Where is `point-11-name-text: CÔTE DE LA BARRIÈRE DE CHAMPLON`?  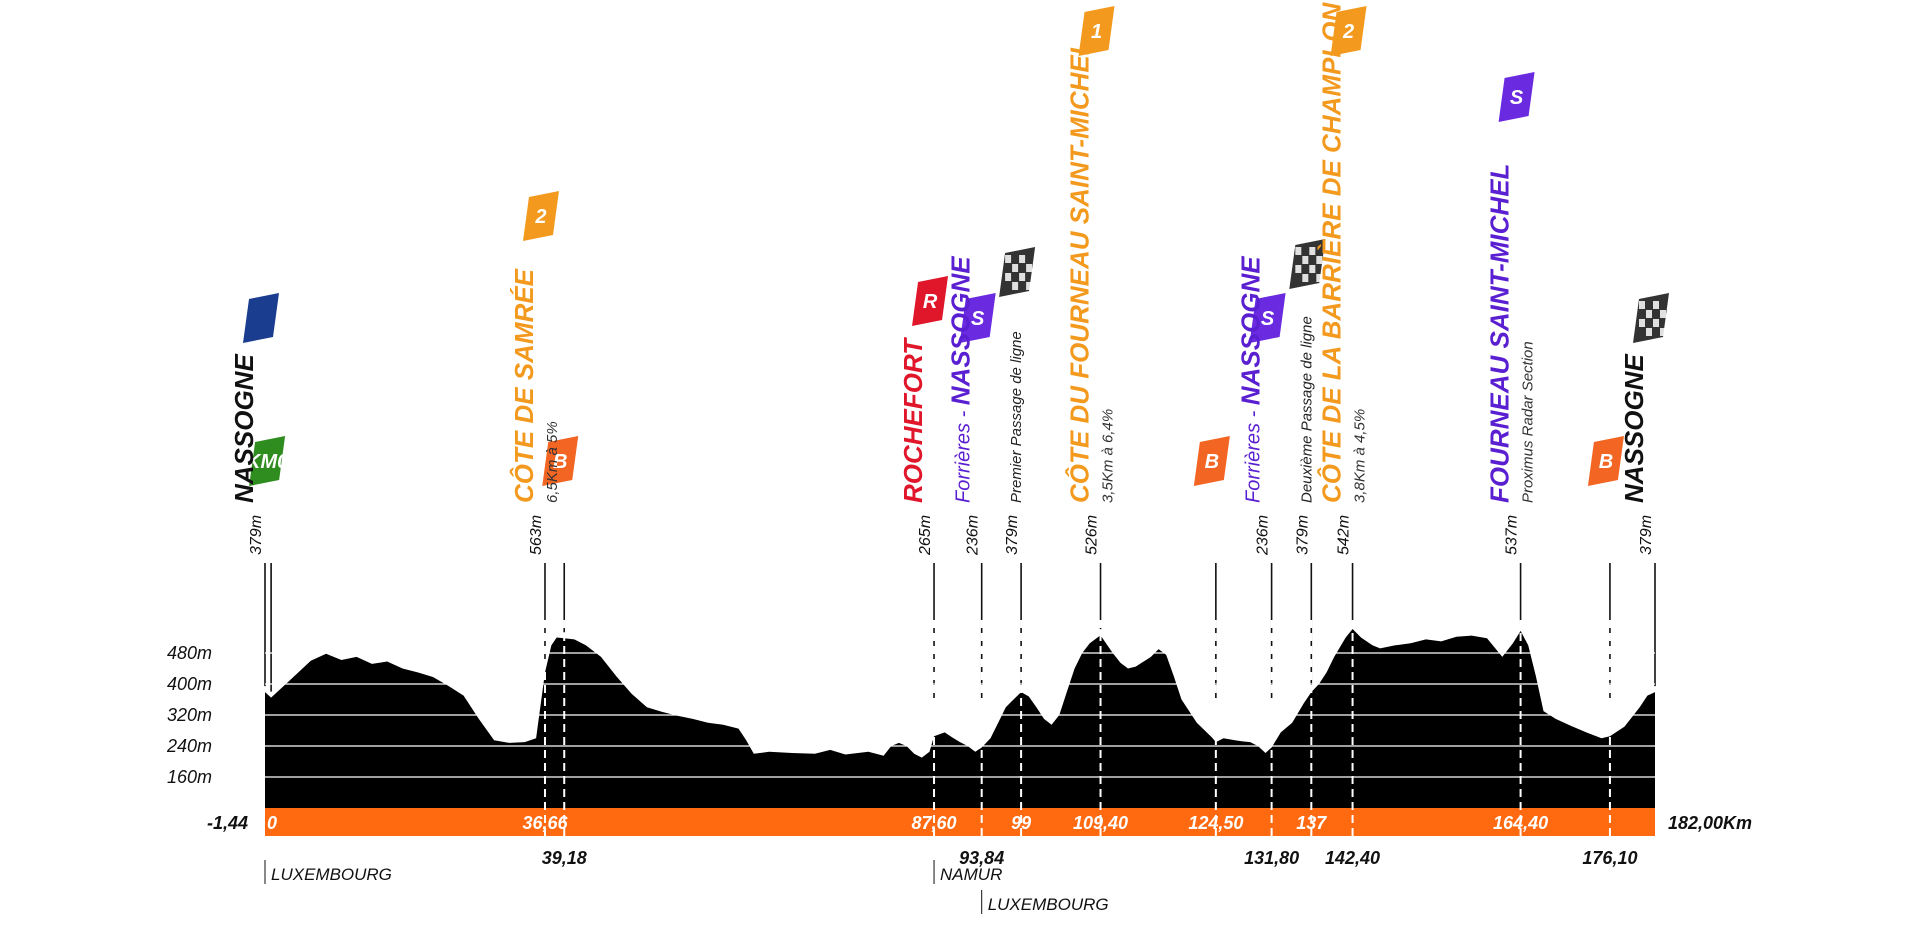
point-11-name-text: CÔTE DE LA BARRIÈRE DE CHAMPLON is located at coordinates (1332, 252).